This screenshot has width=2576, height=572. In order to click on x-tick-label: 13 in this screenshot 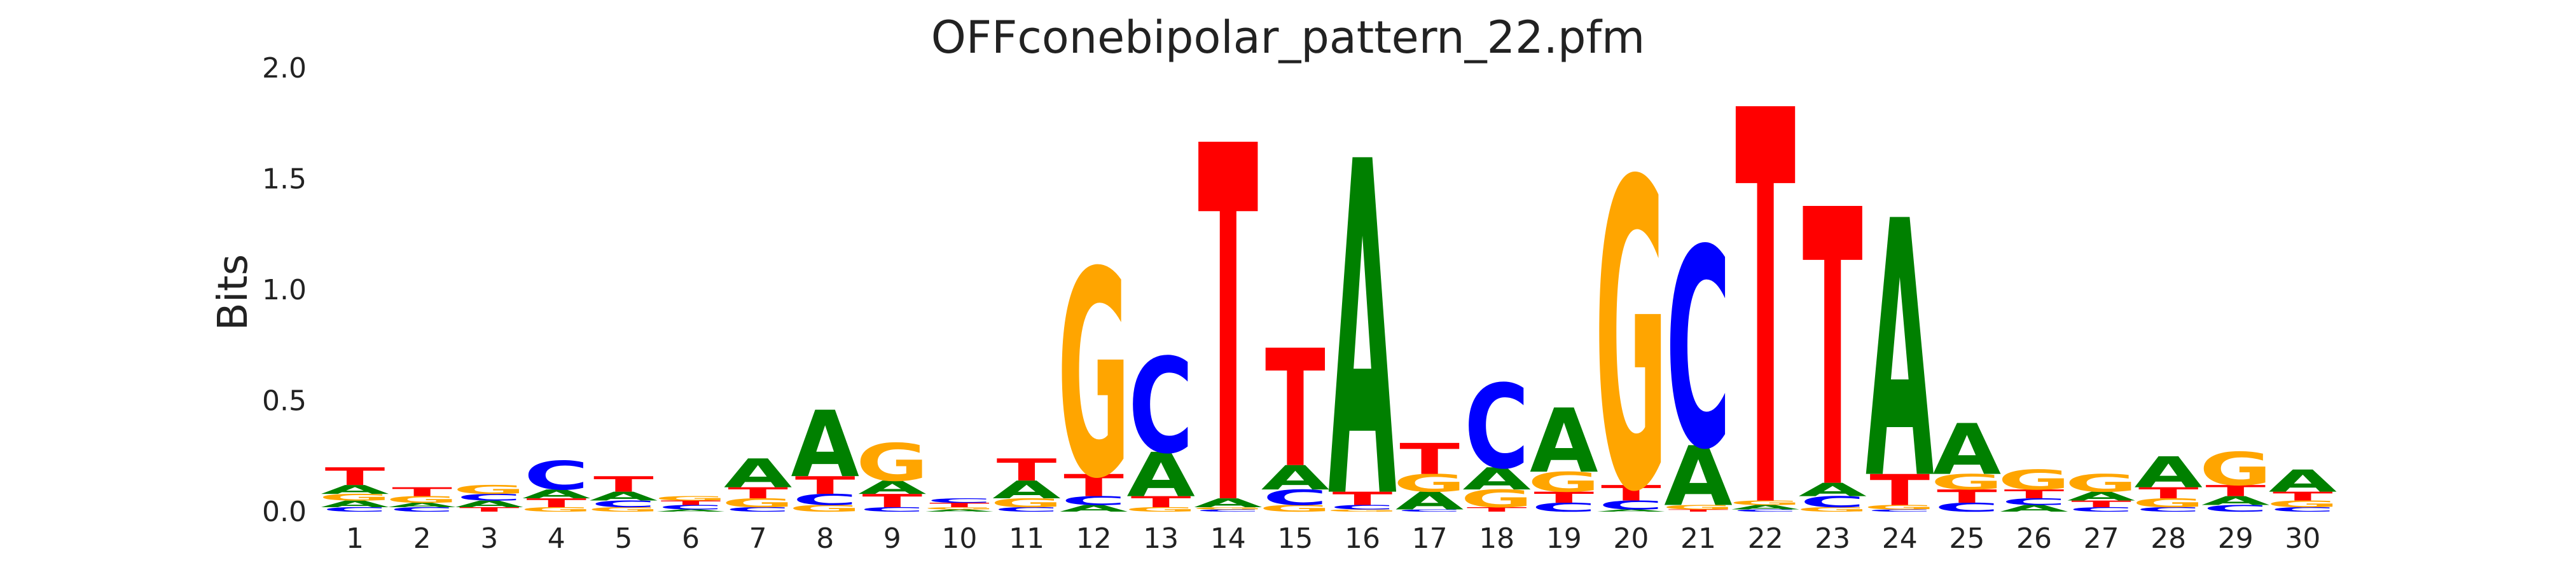, I will do `click(1161, 538)`.